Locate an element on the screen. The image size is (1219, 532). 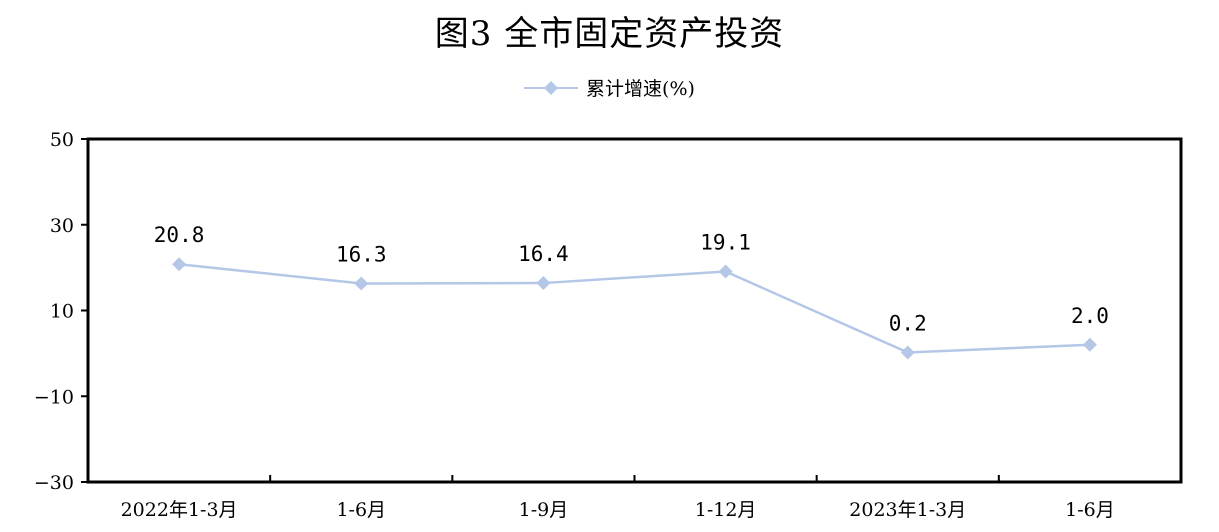
data-label: 20.8 is located at coordinates (179, 235).